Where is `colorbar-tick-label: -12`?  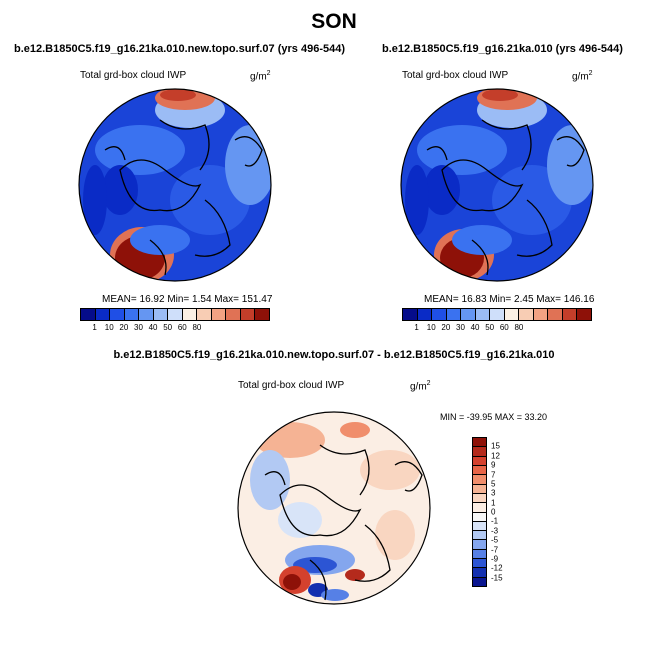 colorbar-tick-label: -12 is located at coordinates (497, 568).